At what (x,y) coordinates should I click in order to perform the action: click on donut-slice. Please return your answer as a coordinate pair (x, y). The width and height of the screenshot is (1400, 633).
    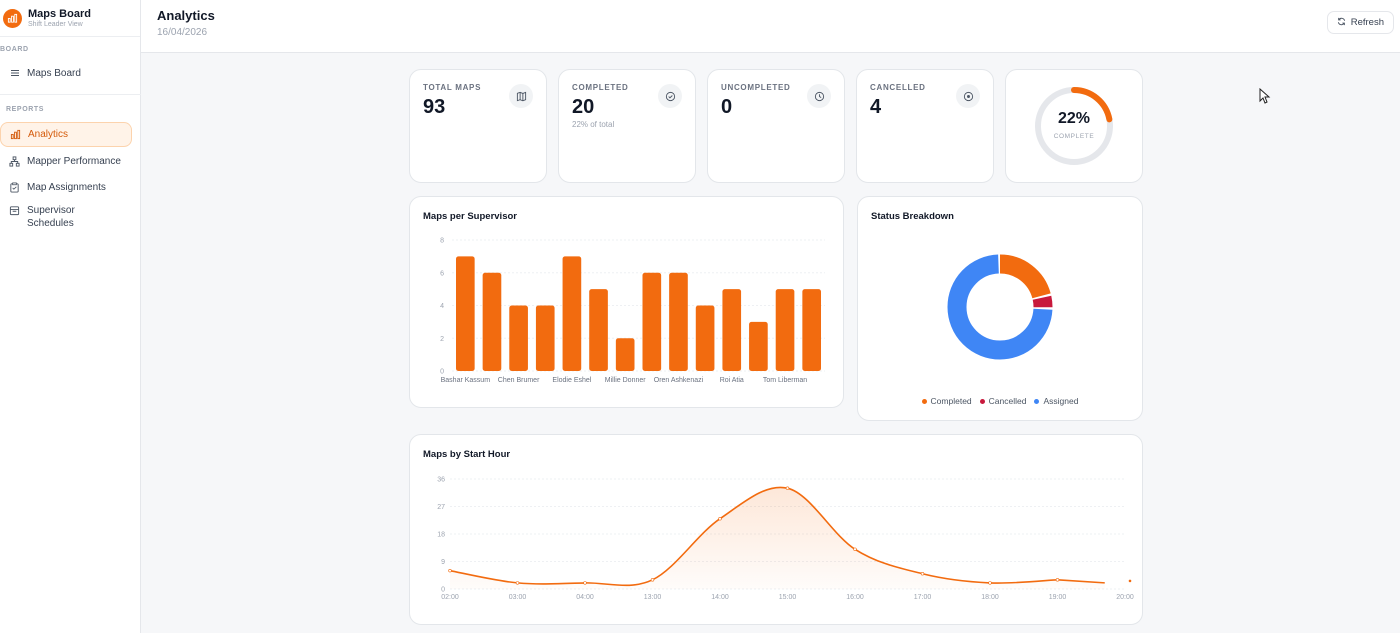
    Looking at the image, I should click on (1000, 307).